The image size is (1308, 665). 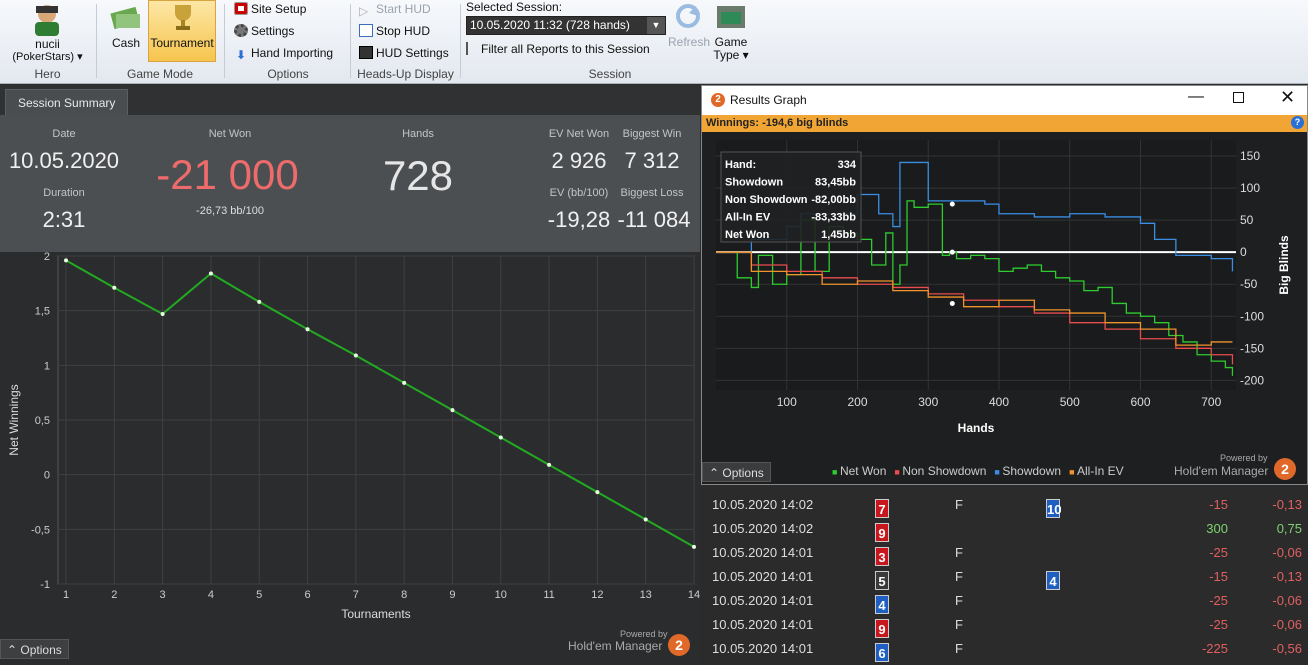 What do you see at coordinates (1218, 504) in the screenshot?
I see `row-won: -15` at bounding box center [1218, 504].